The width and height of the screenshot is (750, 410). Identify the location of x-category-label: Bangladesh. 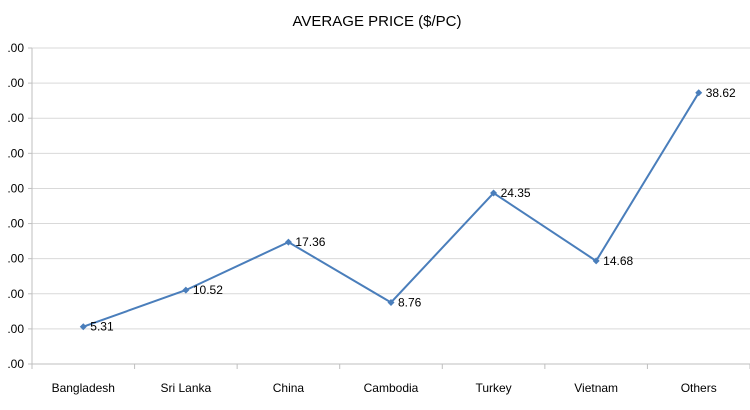
(83, 388).